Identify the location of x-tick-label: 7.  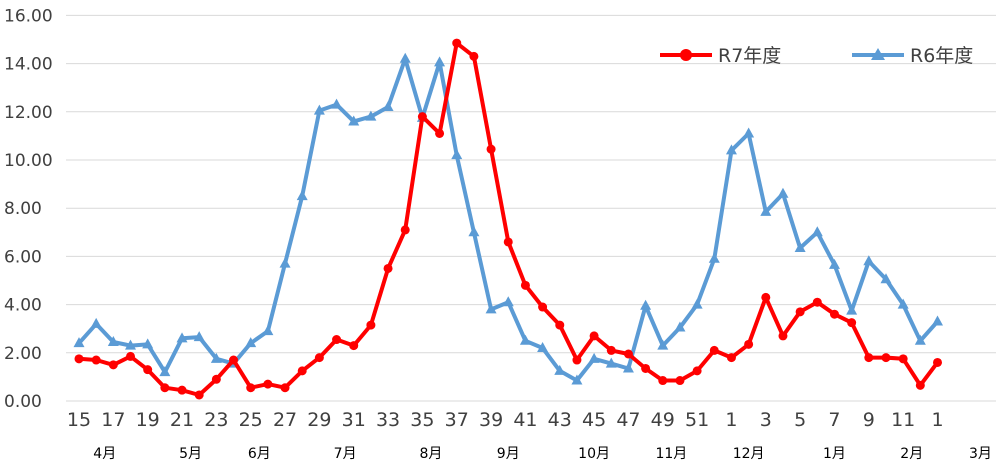
(834, 420).